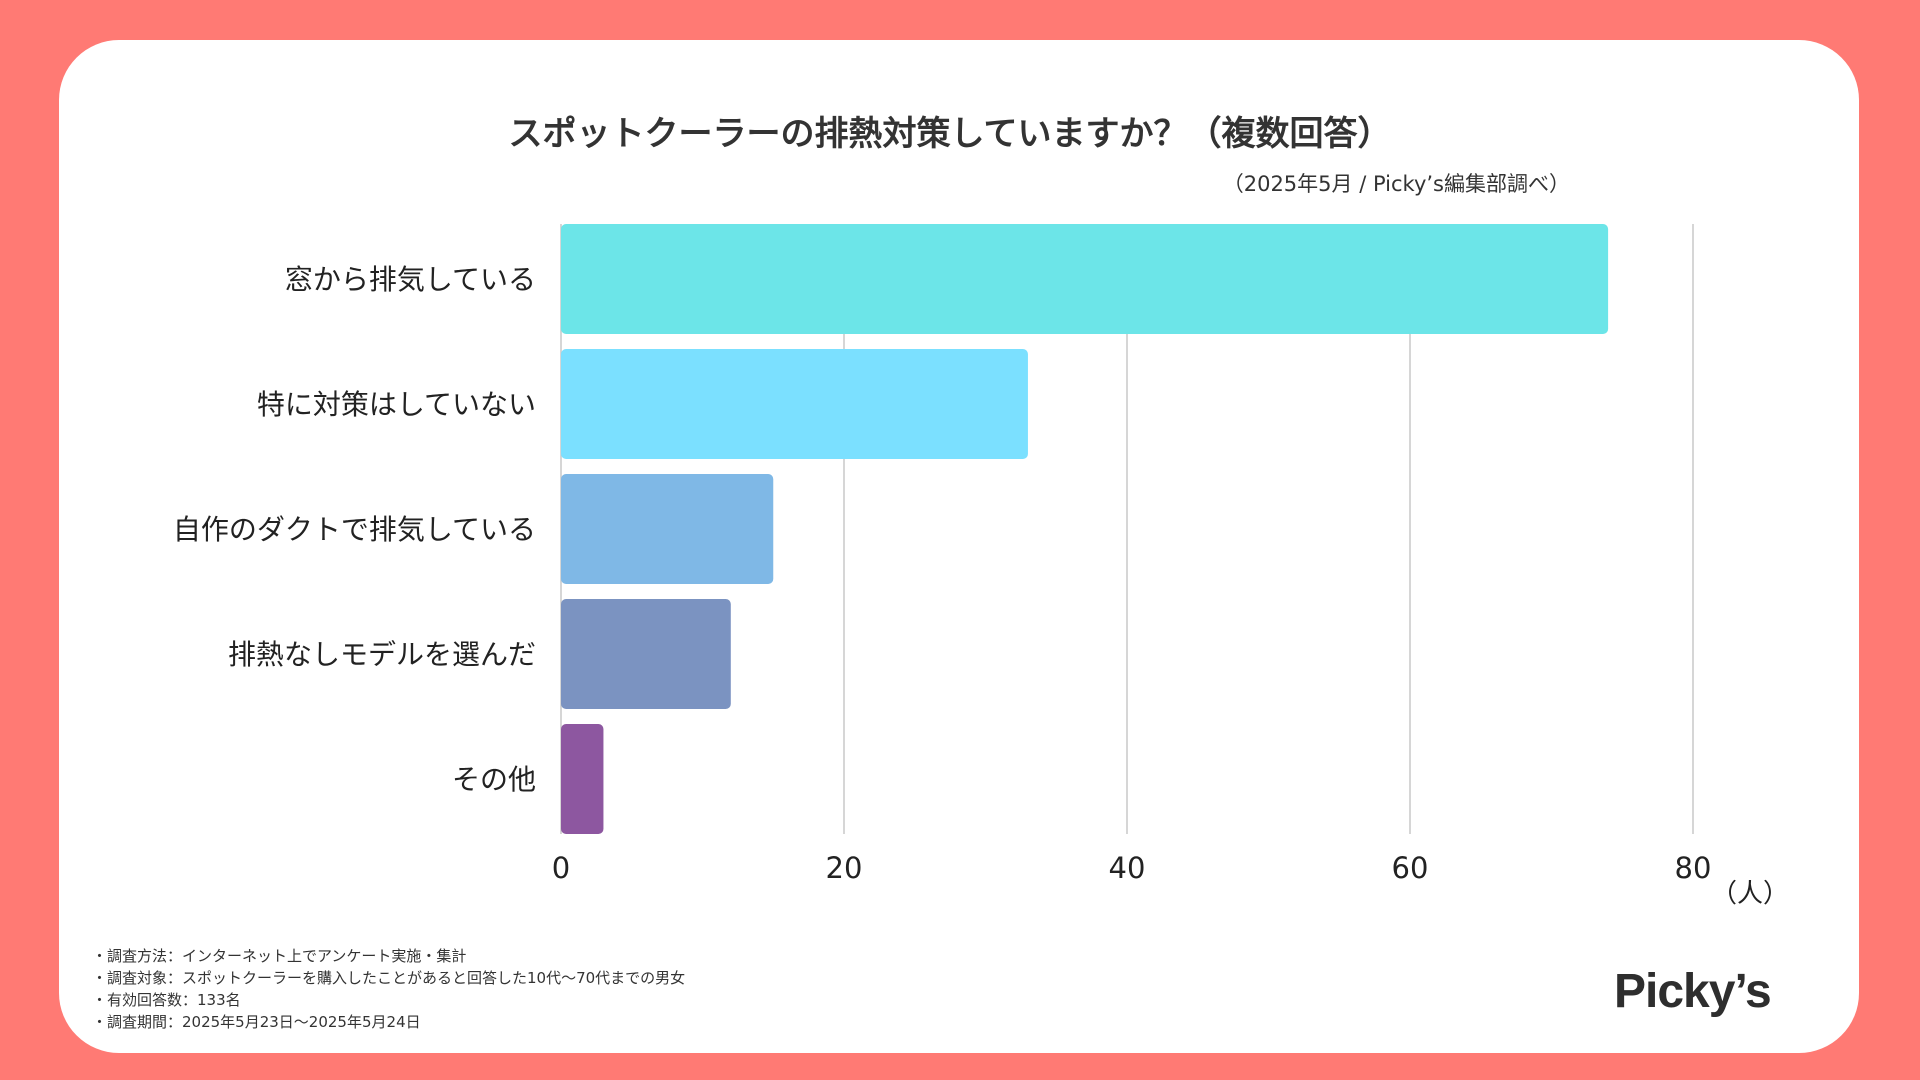 The height and width of the screenshot is (1080, 1920). I want to click on x-tick-label: 40, so click(1127, 868).